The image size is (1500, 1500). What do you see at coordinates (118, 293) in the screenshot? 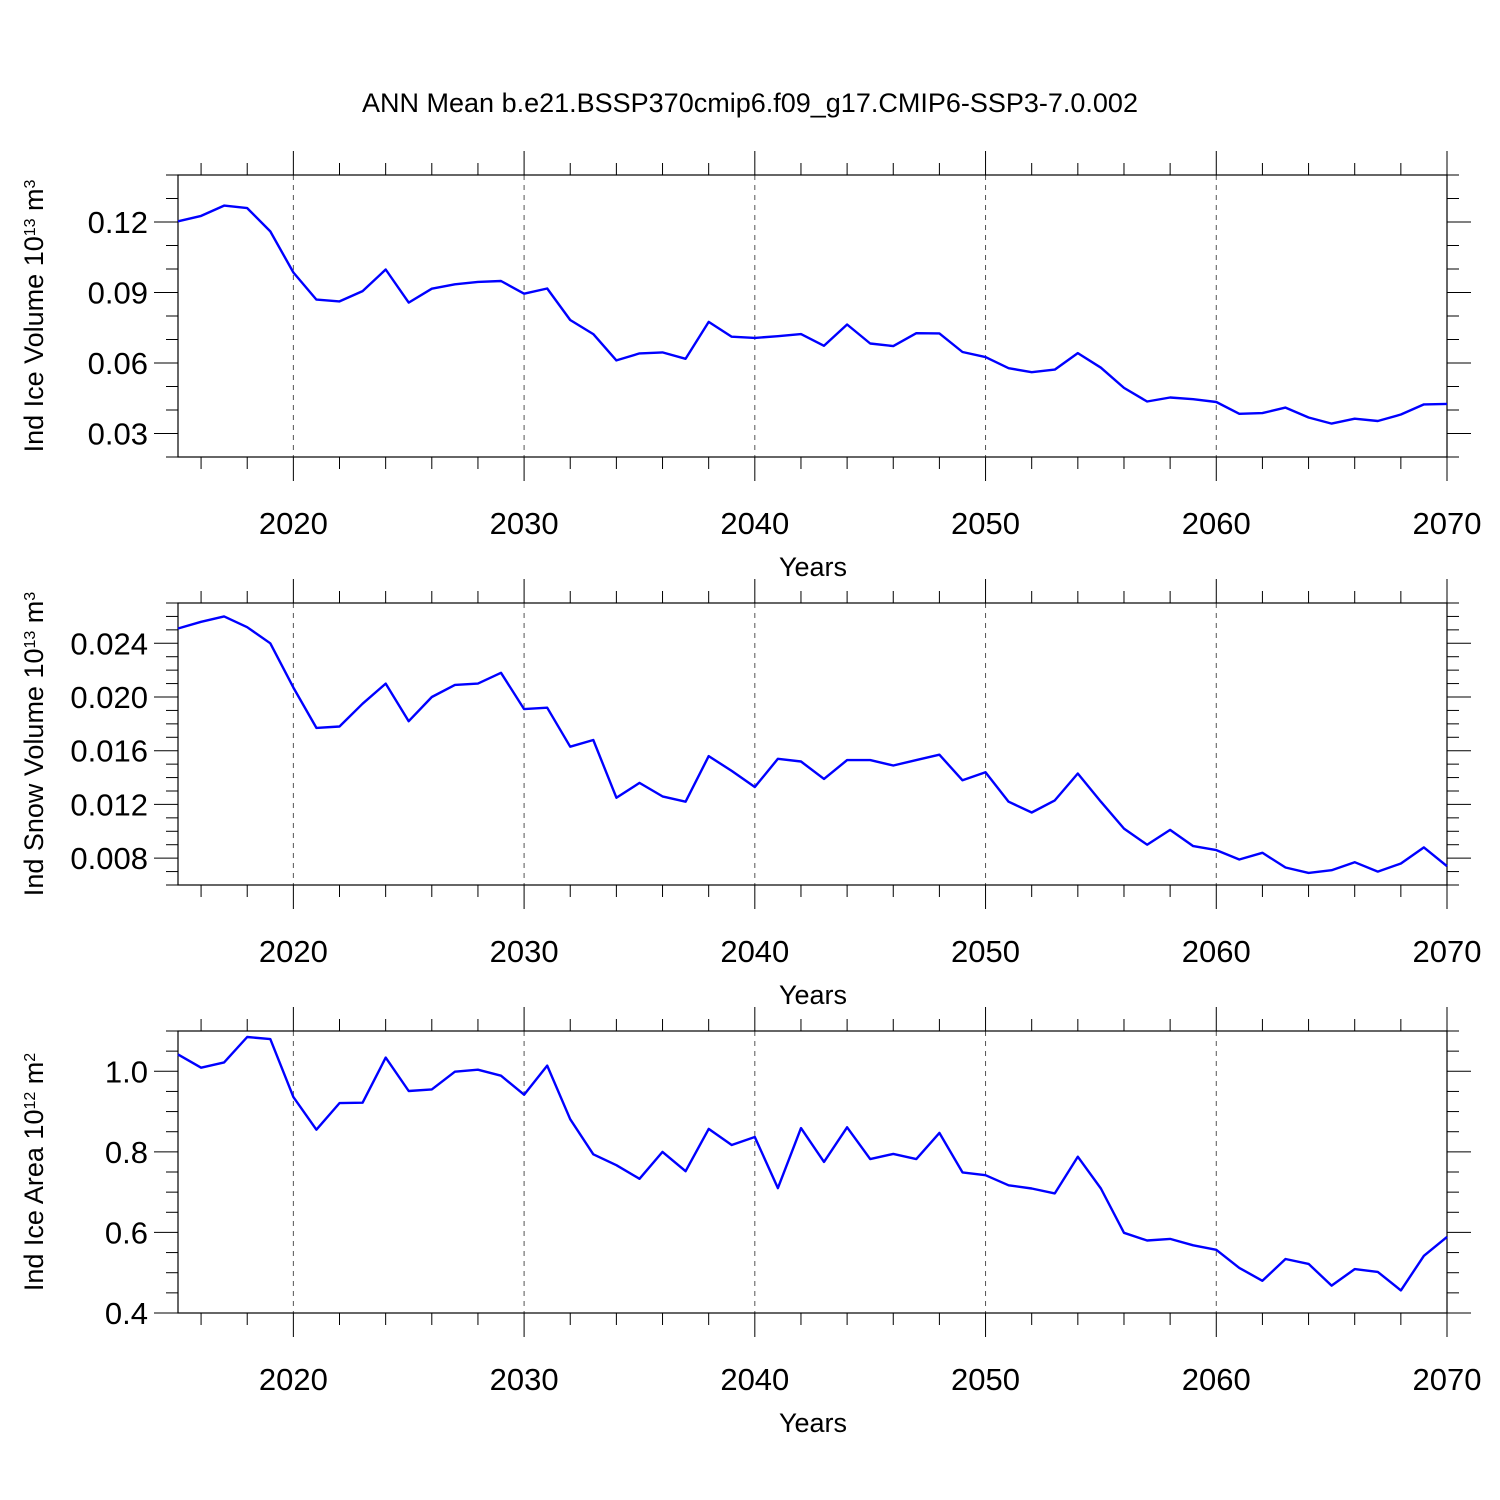
I see `y-tick-label: 0.09` at bounding box center [118, 293].